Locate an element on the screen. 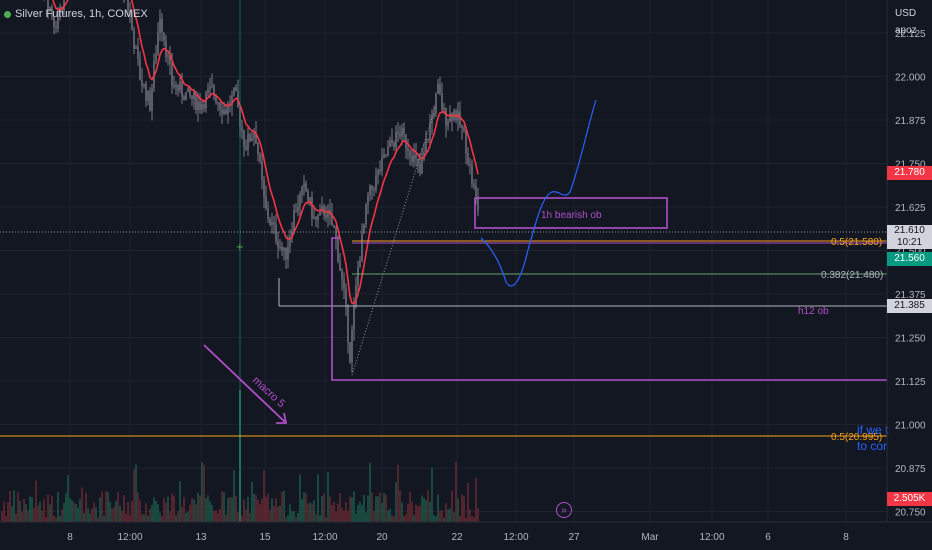  dotted-trendline is located at coordinates (394, 240).